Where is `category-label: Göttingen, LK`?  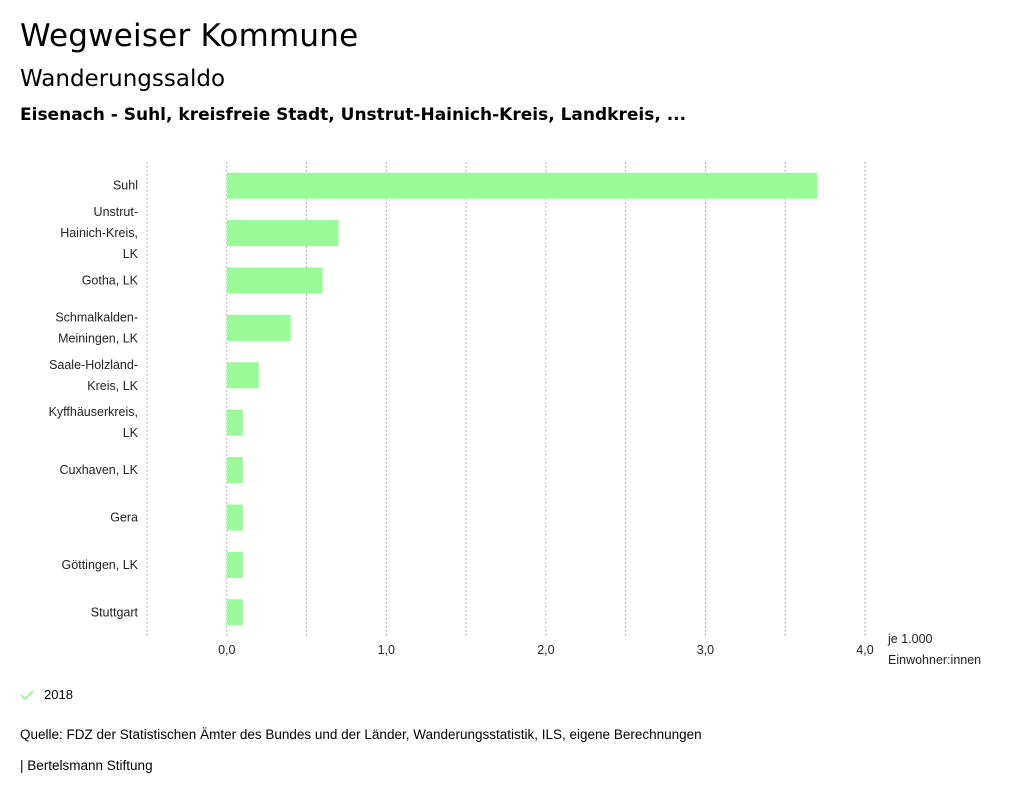
category-label: Göttingen, LK is located at coordinates (100, 565).